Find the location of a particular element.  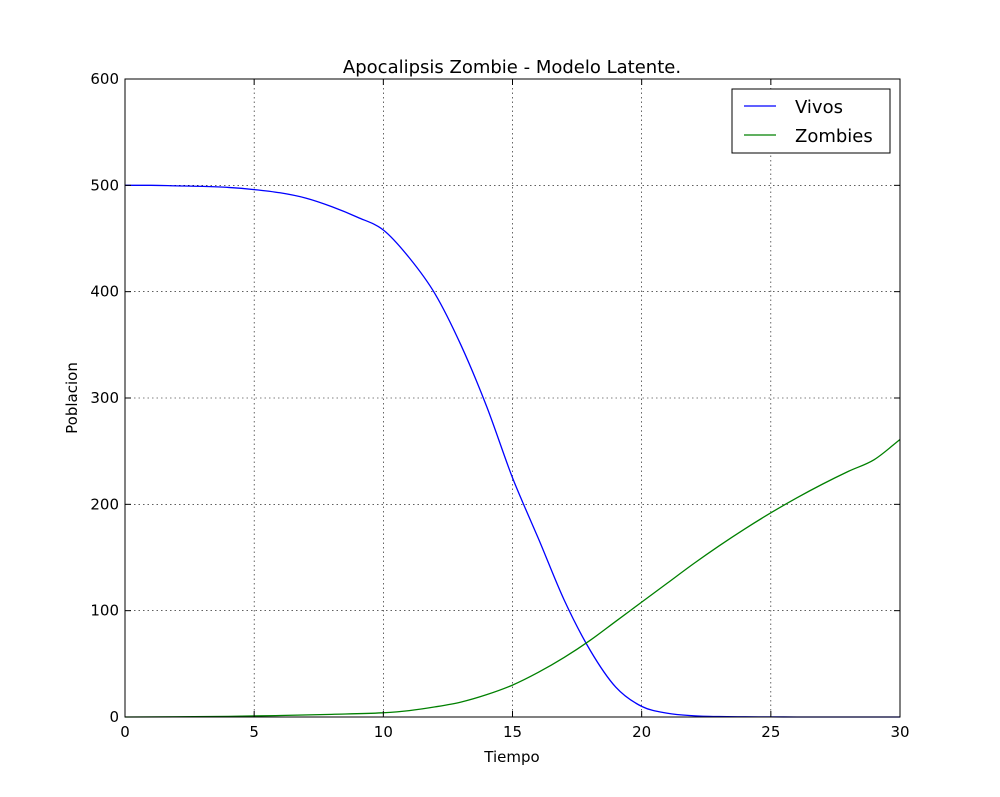

y-tick-labels: 0 100 200 300 400 500 600 is located at coordinates (104, 398).